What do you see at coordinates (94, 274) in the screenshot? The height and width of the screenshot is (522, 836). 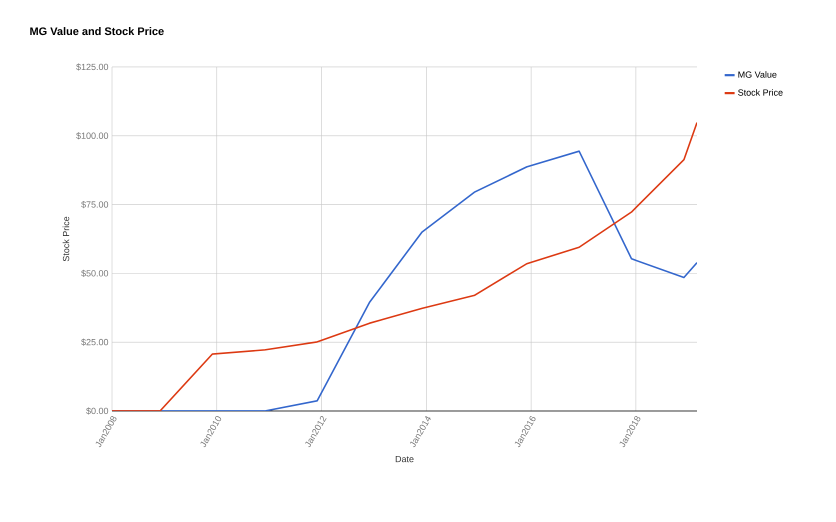 I see `y-tick-label: $50.00` at bounding box center [94, 274].